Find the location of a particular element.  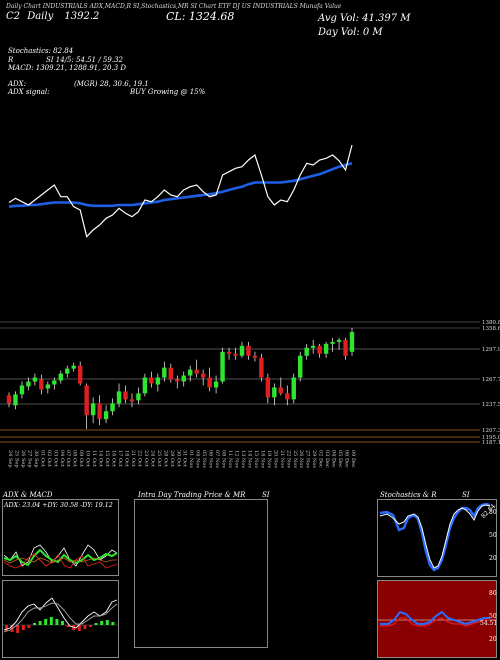

macd-panel is located at coordinates (60, 619).